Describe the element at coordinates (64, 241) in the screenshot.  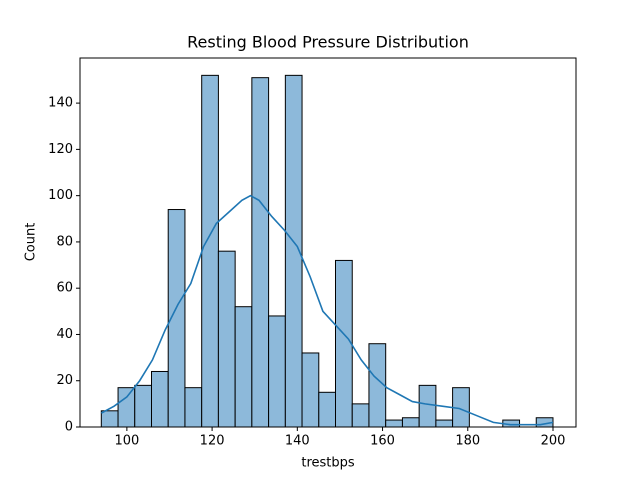
I see `y-tick-label: 80` at that location.